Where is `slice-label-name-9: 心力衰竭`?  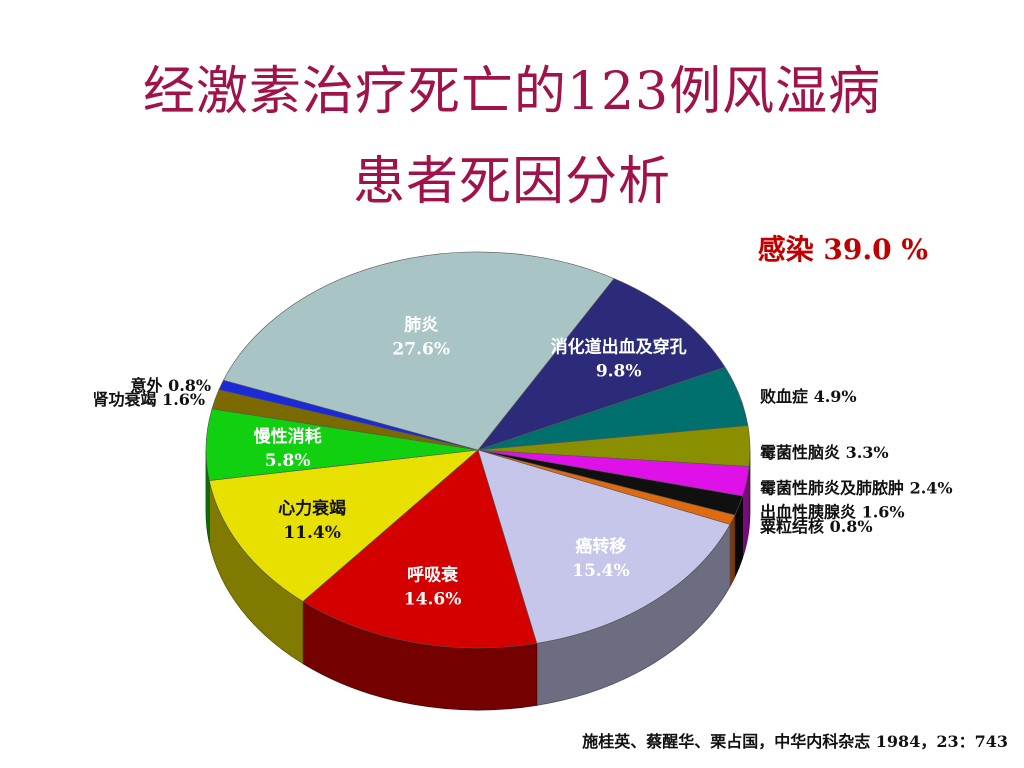 slice-label-name-9: 心力衰竭 is located at coordinates (312, 508).